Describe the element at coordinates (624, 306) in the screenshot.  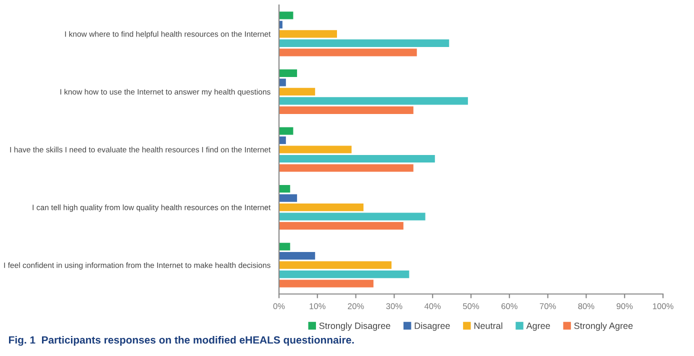
I see `x-tick-label: 90%` at that location.